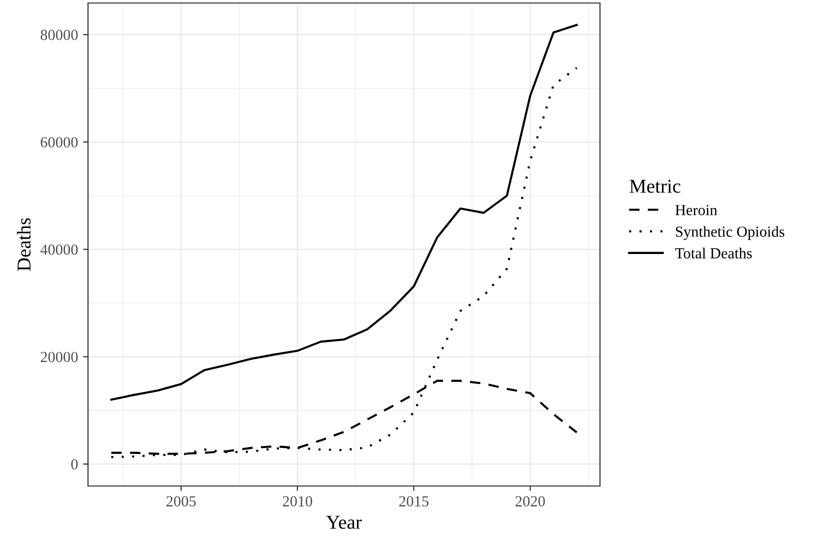 Image resolution: width=818 pixels, height=544 pixels. Describe the element at coordinates (59, 142) in the screenshot. I see `y-tick-label: 60000` at that location.